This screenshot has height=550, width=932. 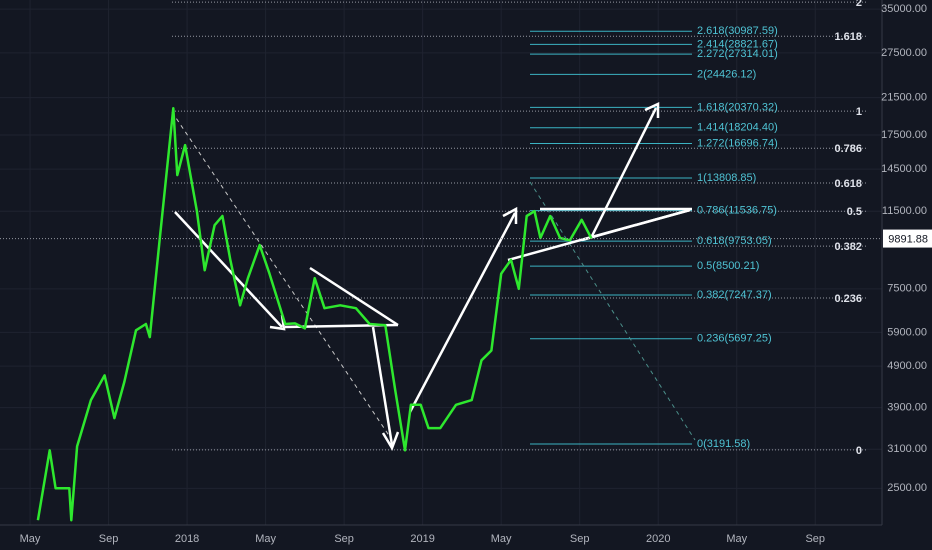 I want to click on fib-level-label: 0.236(5697.25), so click(x=734, y=339).